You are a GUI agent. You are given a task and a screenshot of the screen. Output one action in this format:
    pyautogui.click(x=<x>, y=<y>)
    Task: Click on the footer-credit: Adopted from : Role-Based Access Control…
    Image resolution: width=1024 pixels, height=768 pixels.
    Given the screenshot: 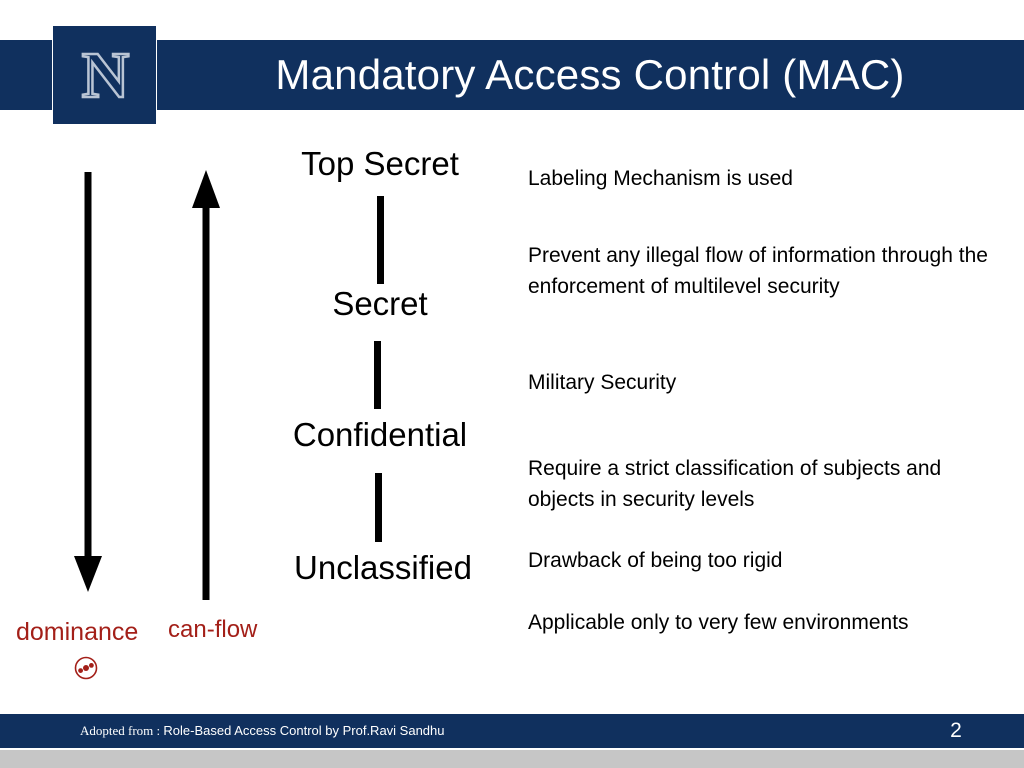 What is the action you would take?
    pyautogui.click(x=262, y=731)
    